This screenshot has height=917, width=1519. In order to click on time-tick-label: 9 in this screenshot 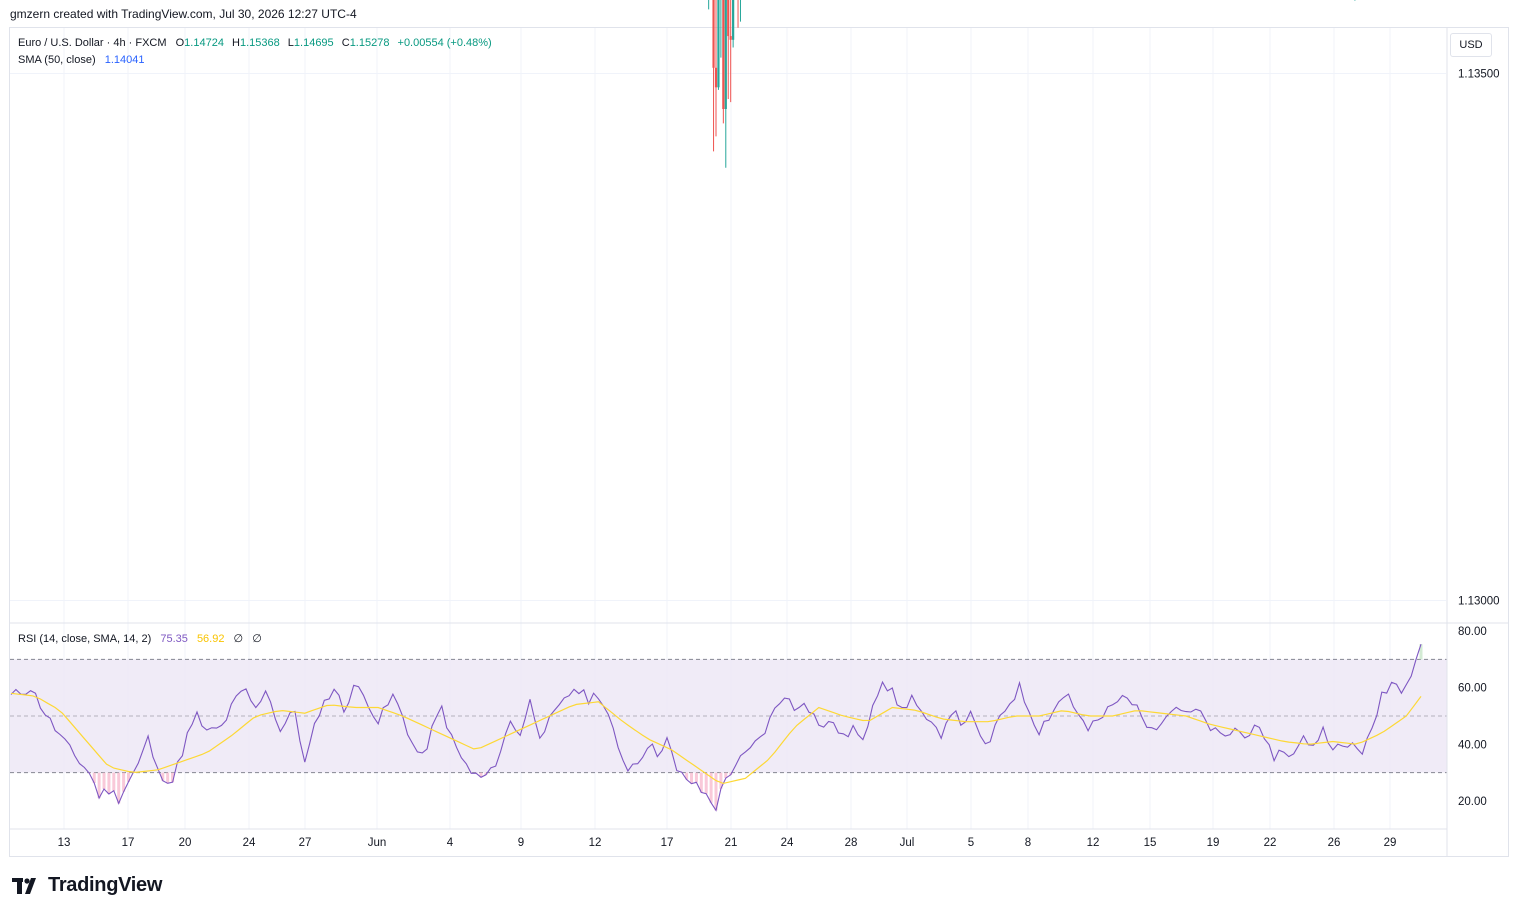, I will do `click(521, 843)`.